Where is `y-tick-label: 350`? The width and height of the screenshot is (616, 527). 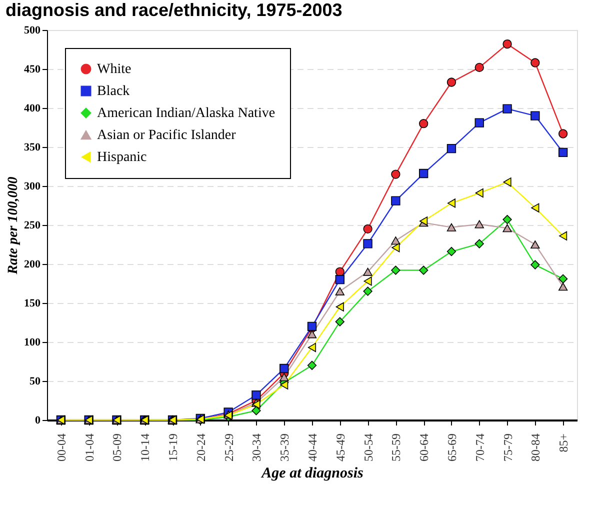
y-tick-label: 350 is located at coordinates (32, 148).